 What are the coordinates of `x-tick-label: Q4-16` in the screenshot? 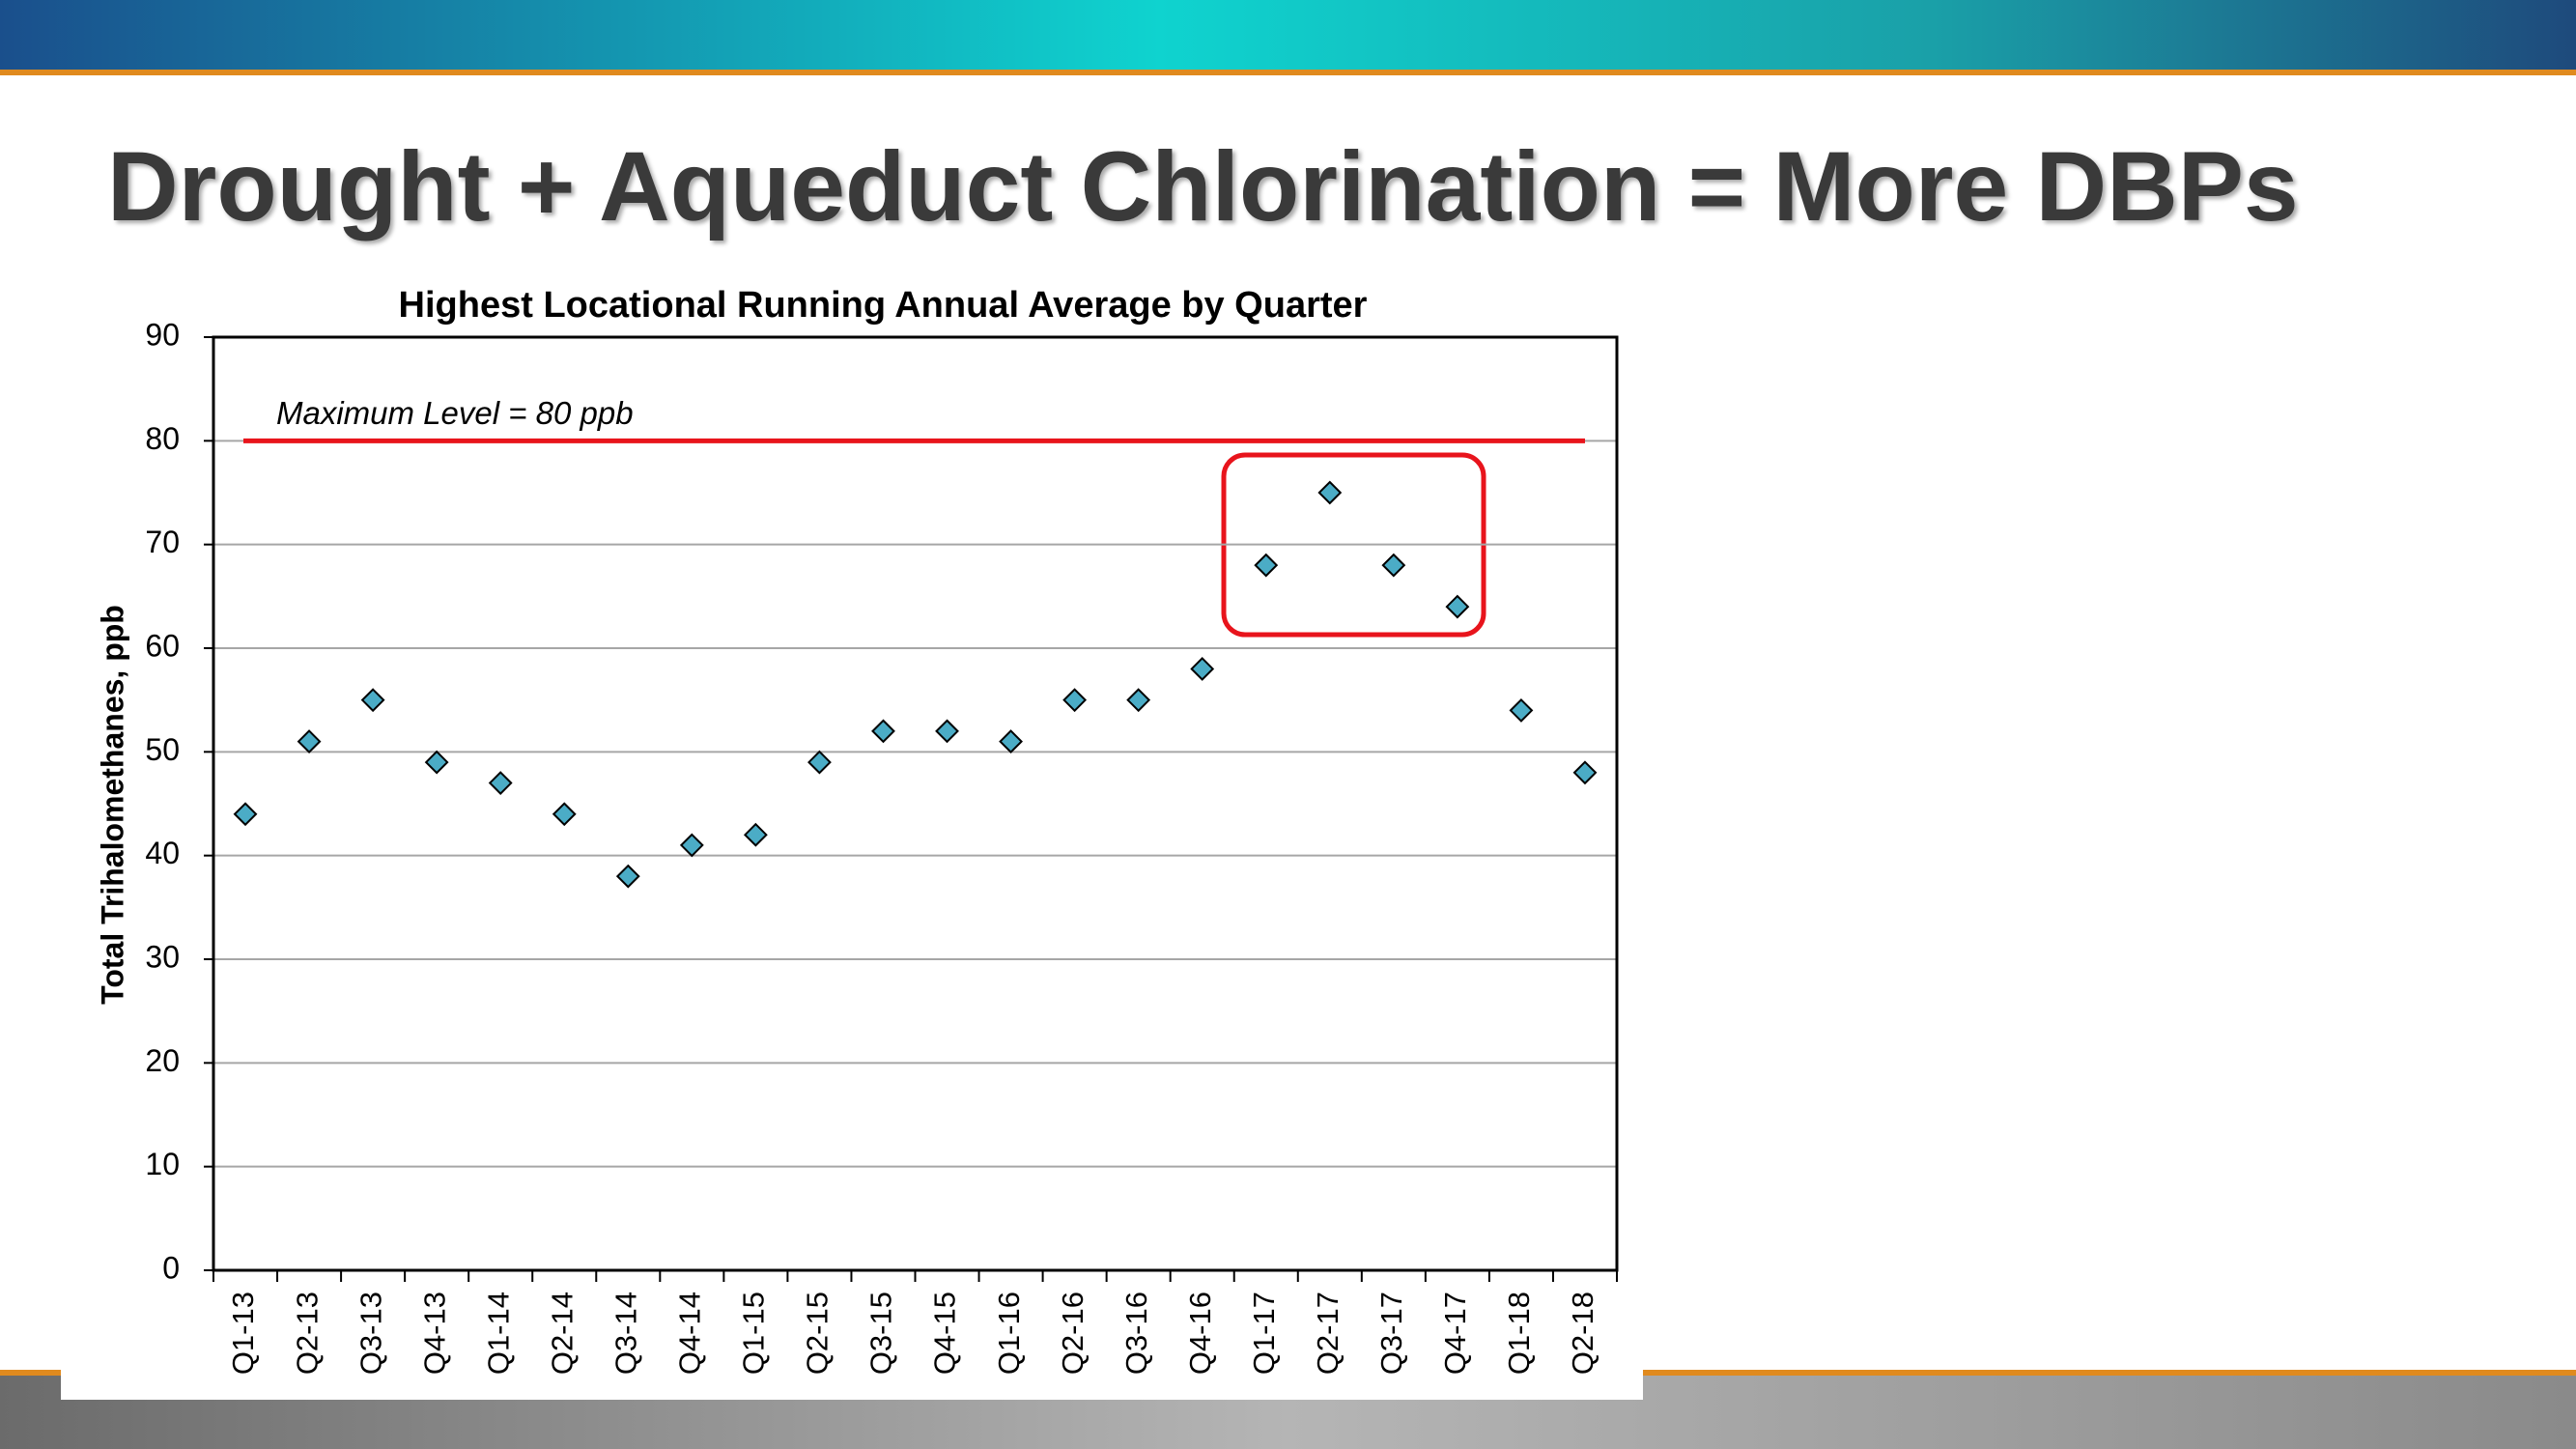 It's located at (1200, 1333).